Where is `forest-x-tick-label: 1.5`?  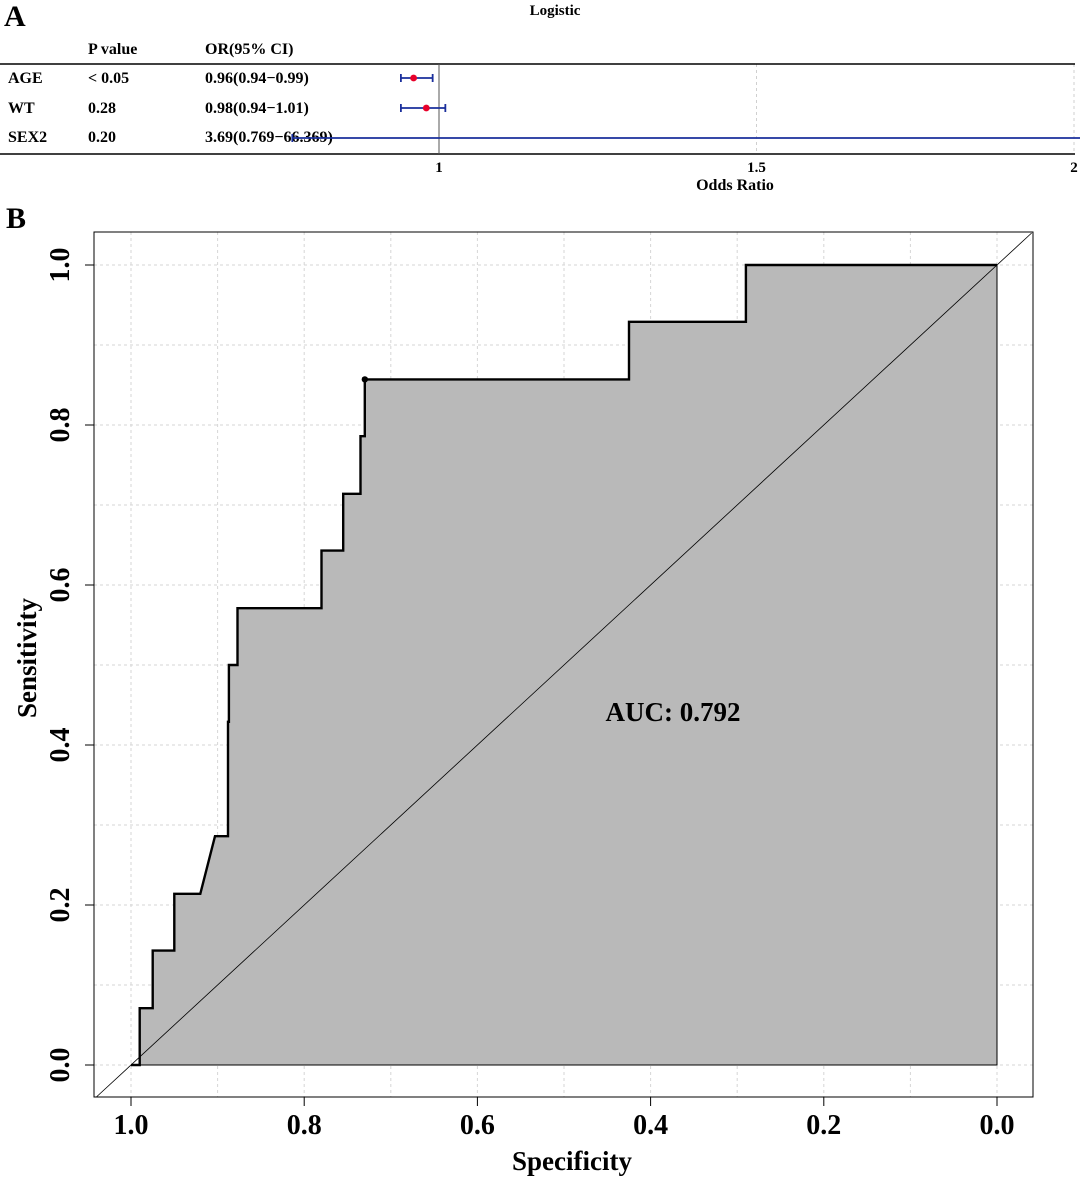 forest-x-tick-label: 1.5 is located at coordinates (756, 168).